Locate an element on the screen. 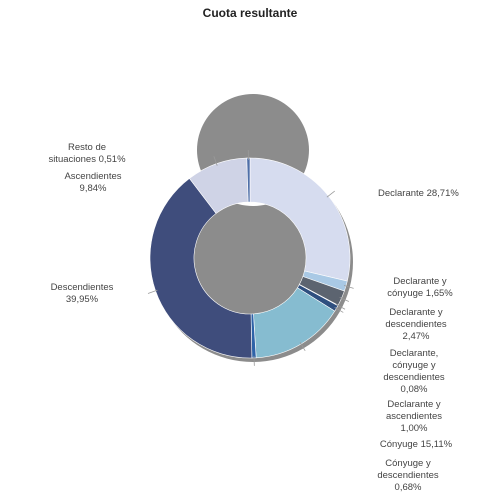 The width and height of the screenshot is (500, 500). pie-slice-1: Declarante 28,71% is located at coordinates (300, 219).